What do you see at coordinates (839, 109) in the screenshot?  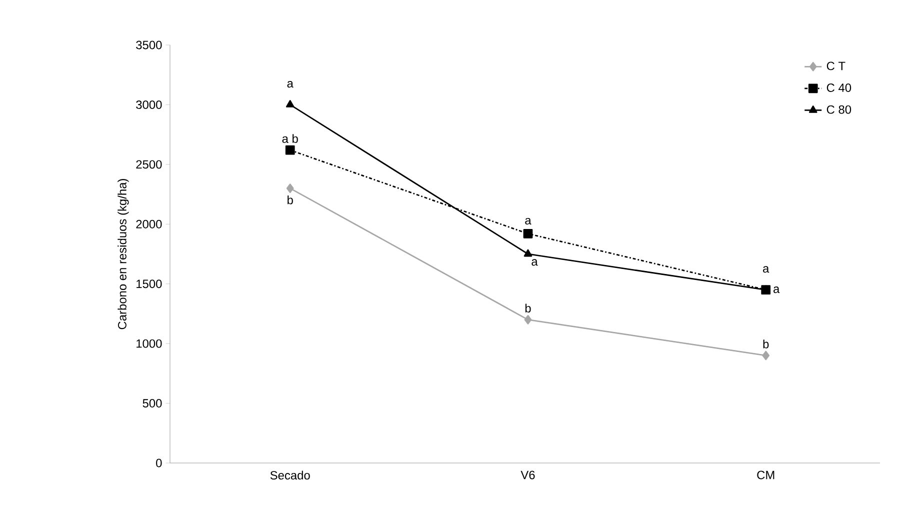 I see `legend-label: C 80` at bounding box center [839, 109].